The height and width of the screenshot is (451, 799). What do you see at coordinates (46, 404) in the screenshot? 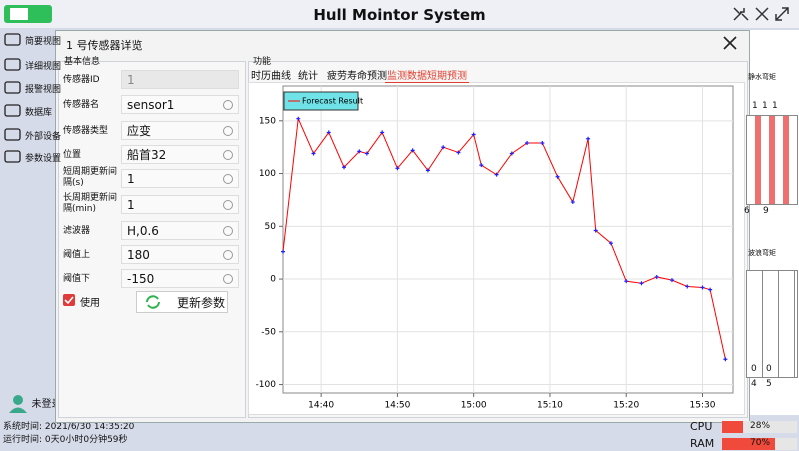
I see `user-status: 未登录` at bounding box center [46, 404].